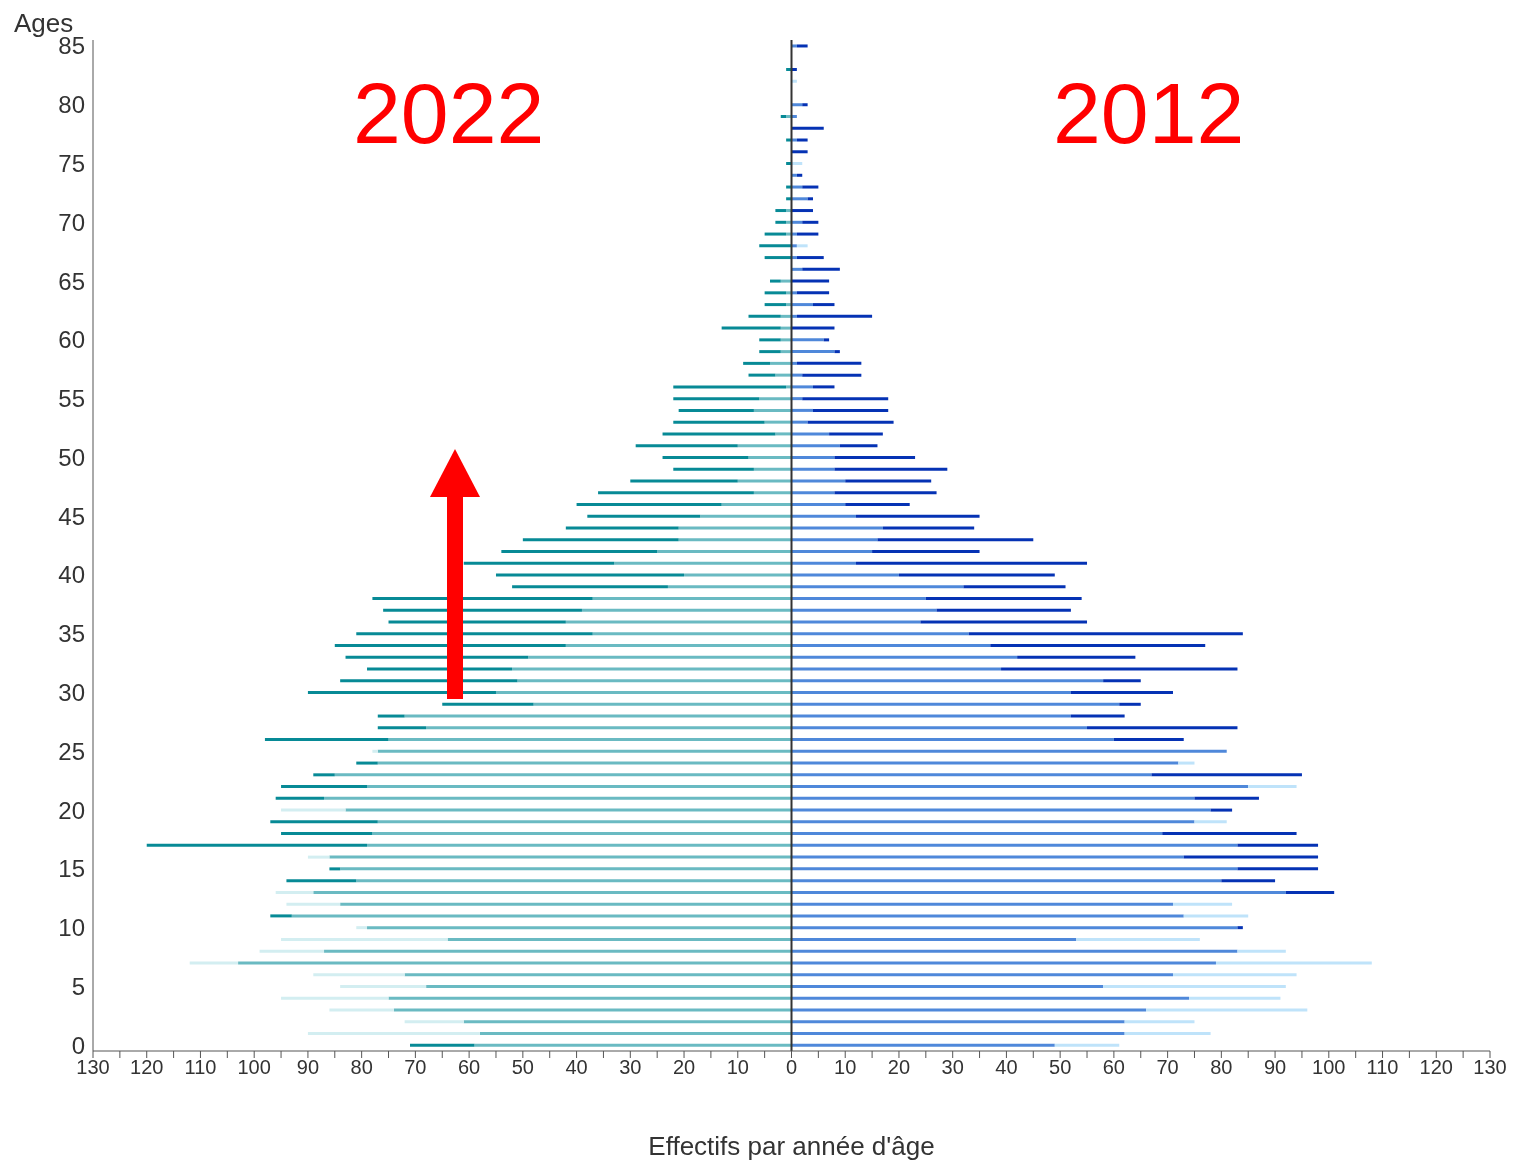 This screenshot has width=1517, height=1161. What do you see at coordinates (71, 928) in the screenshot?
I see `y-tick-label: 10` at bounding box center [71, 928].